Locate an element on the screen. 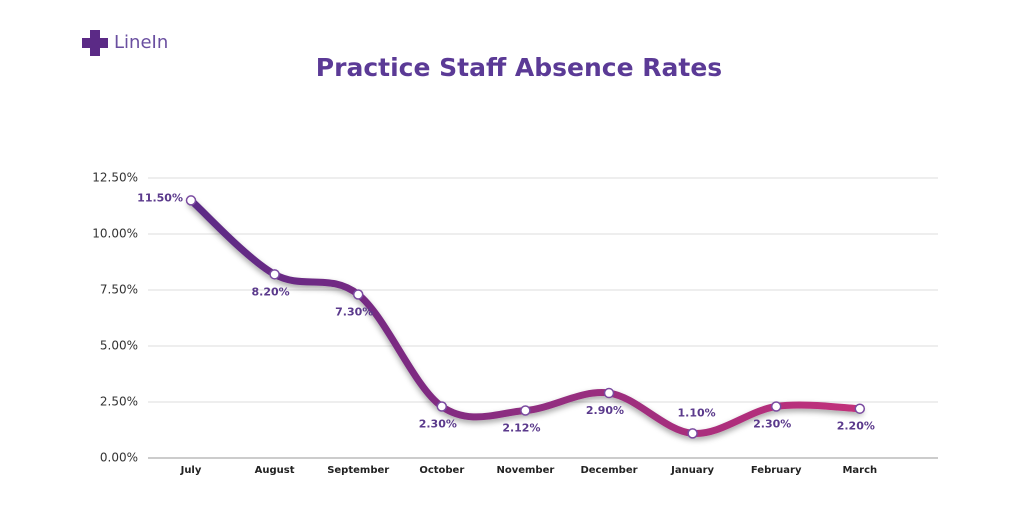 The image size is (1024, 515). data-label: 8.20% is located at coordinates (271, 291).